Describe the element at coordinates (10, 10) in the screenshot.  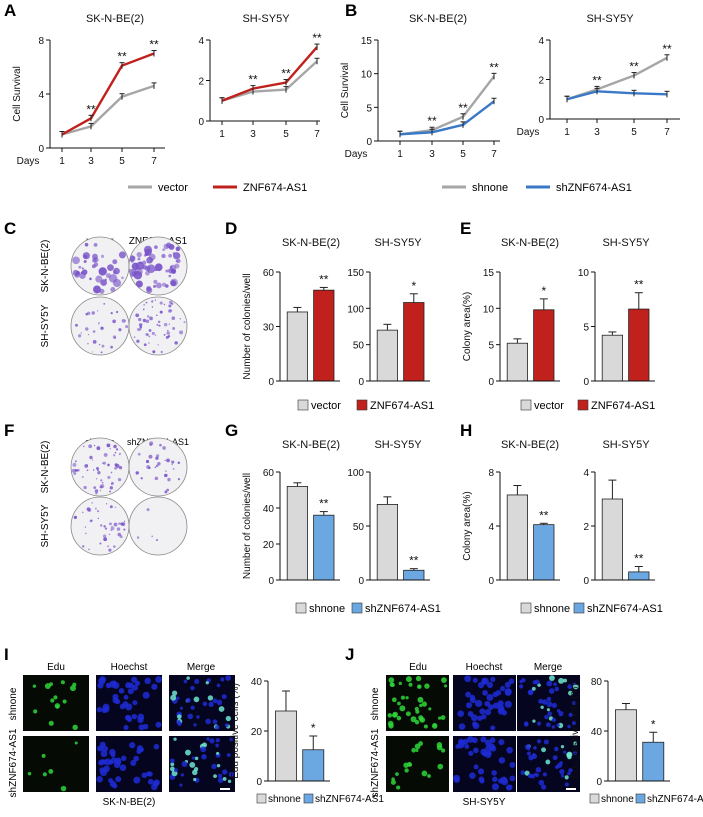
I see `panel-label-a: A` at that location.